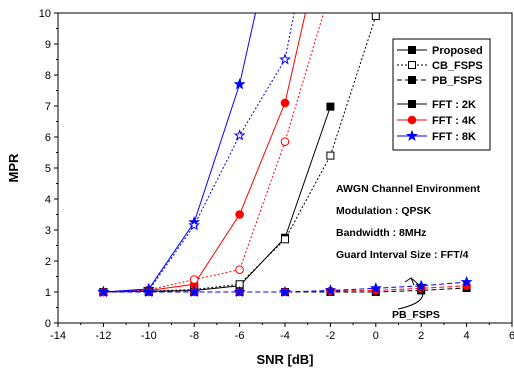 The image size is (514, 371). What do you see at coordinates (48, 324) in the screenshot?
I see `y-tick-label: 0` at bounding box center [48, 324].